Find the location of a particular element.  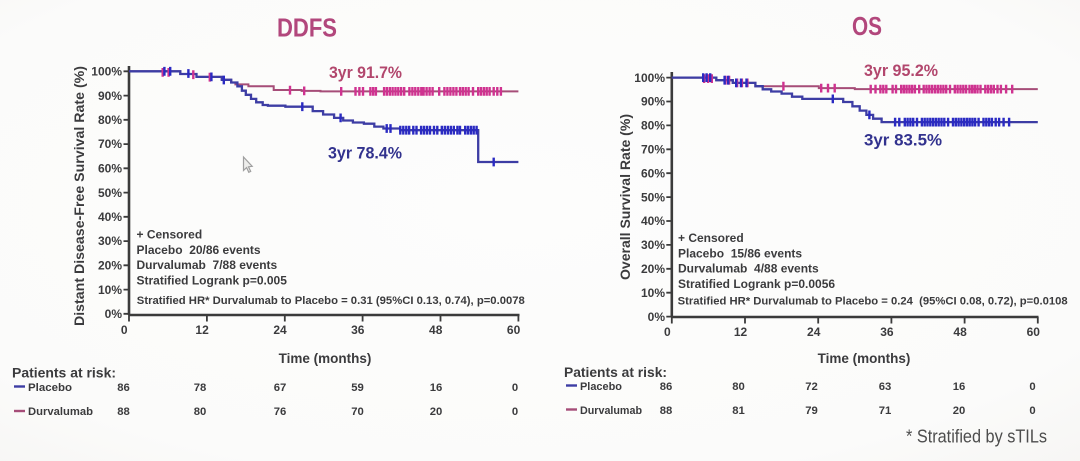

svg-text: 3yr 78.4% is located at coordinates (365, 153).